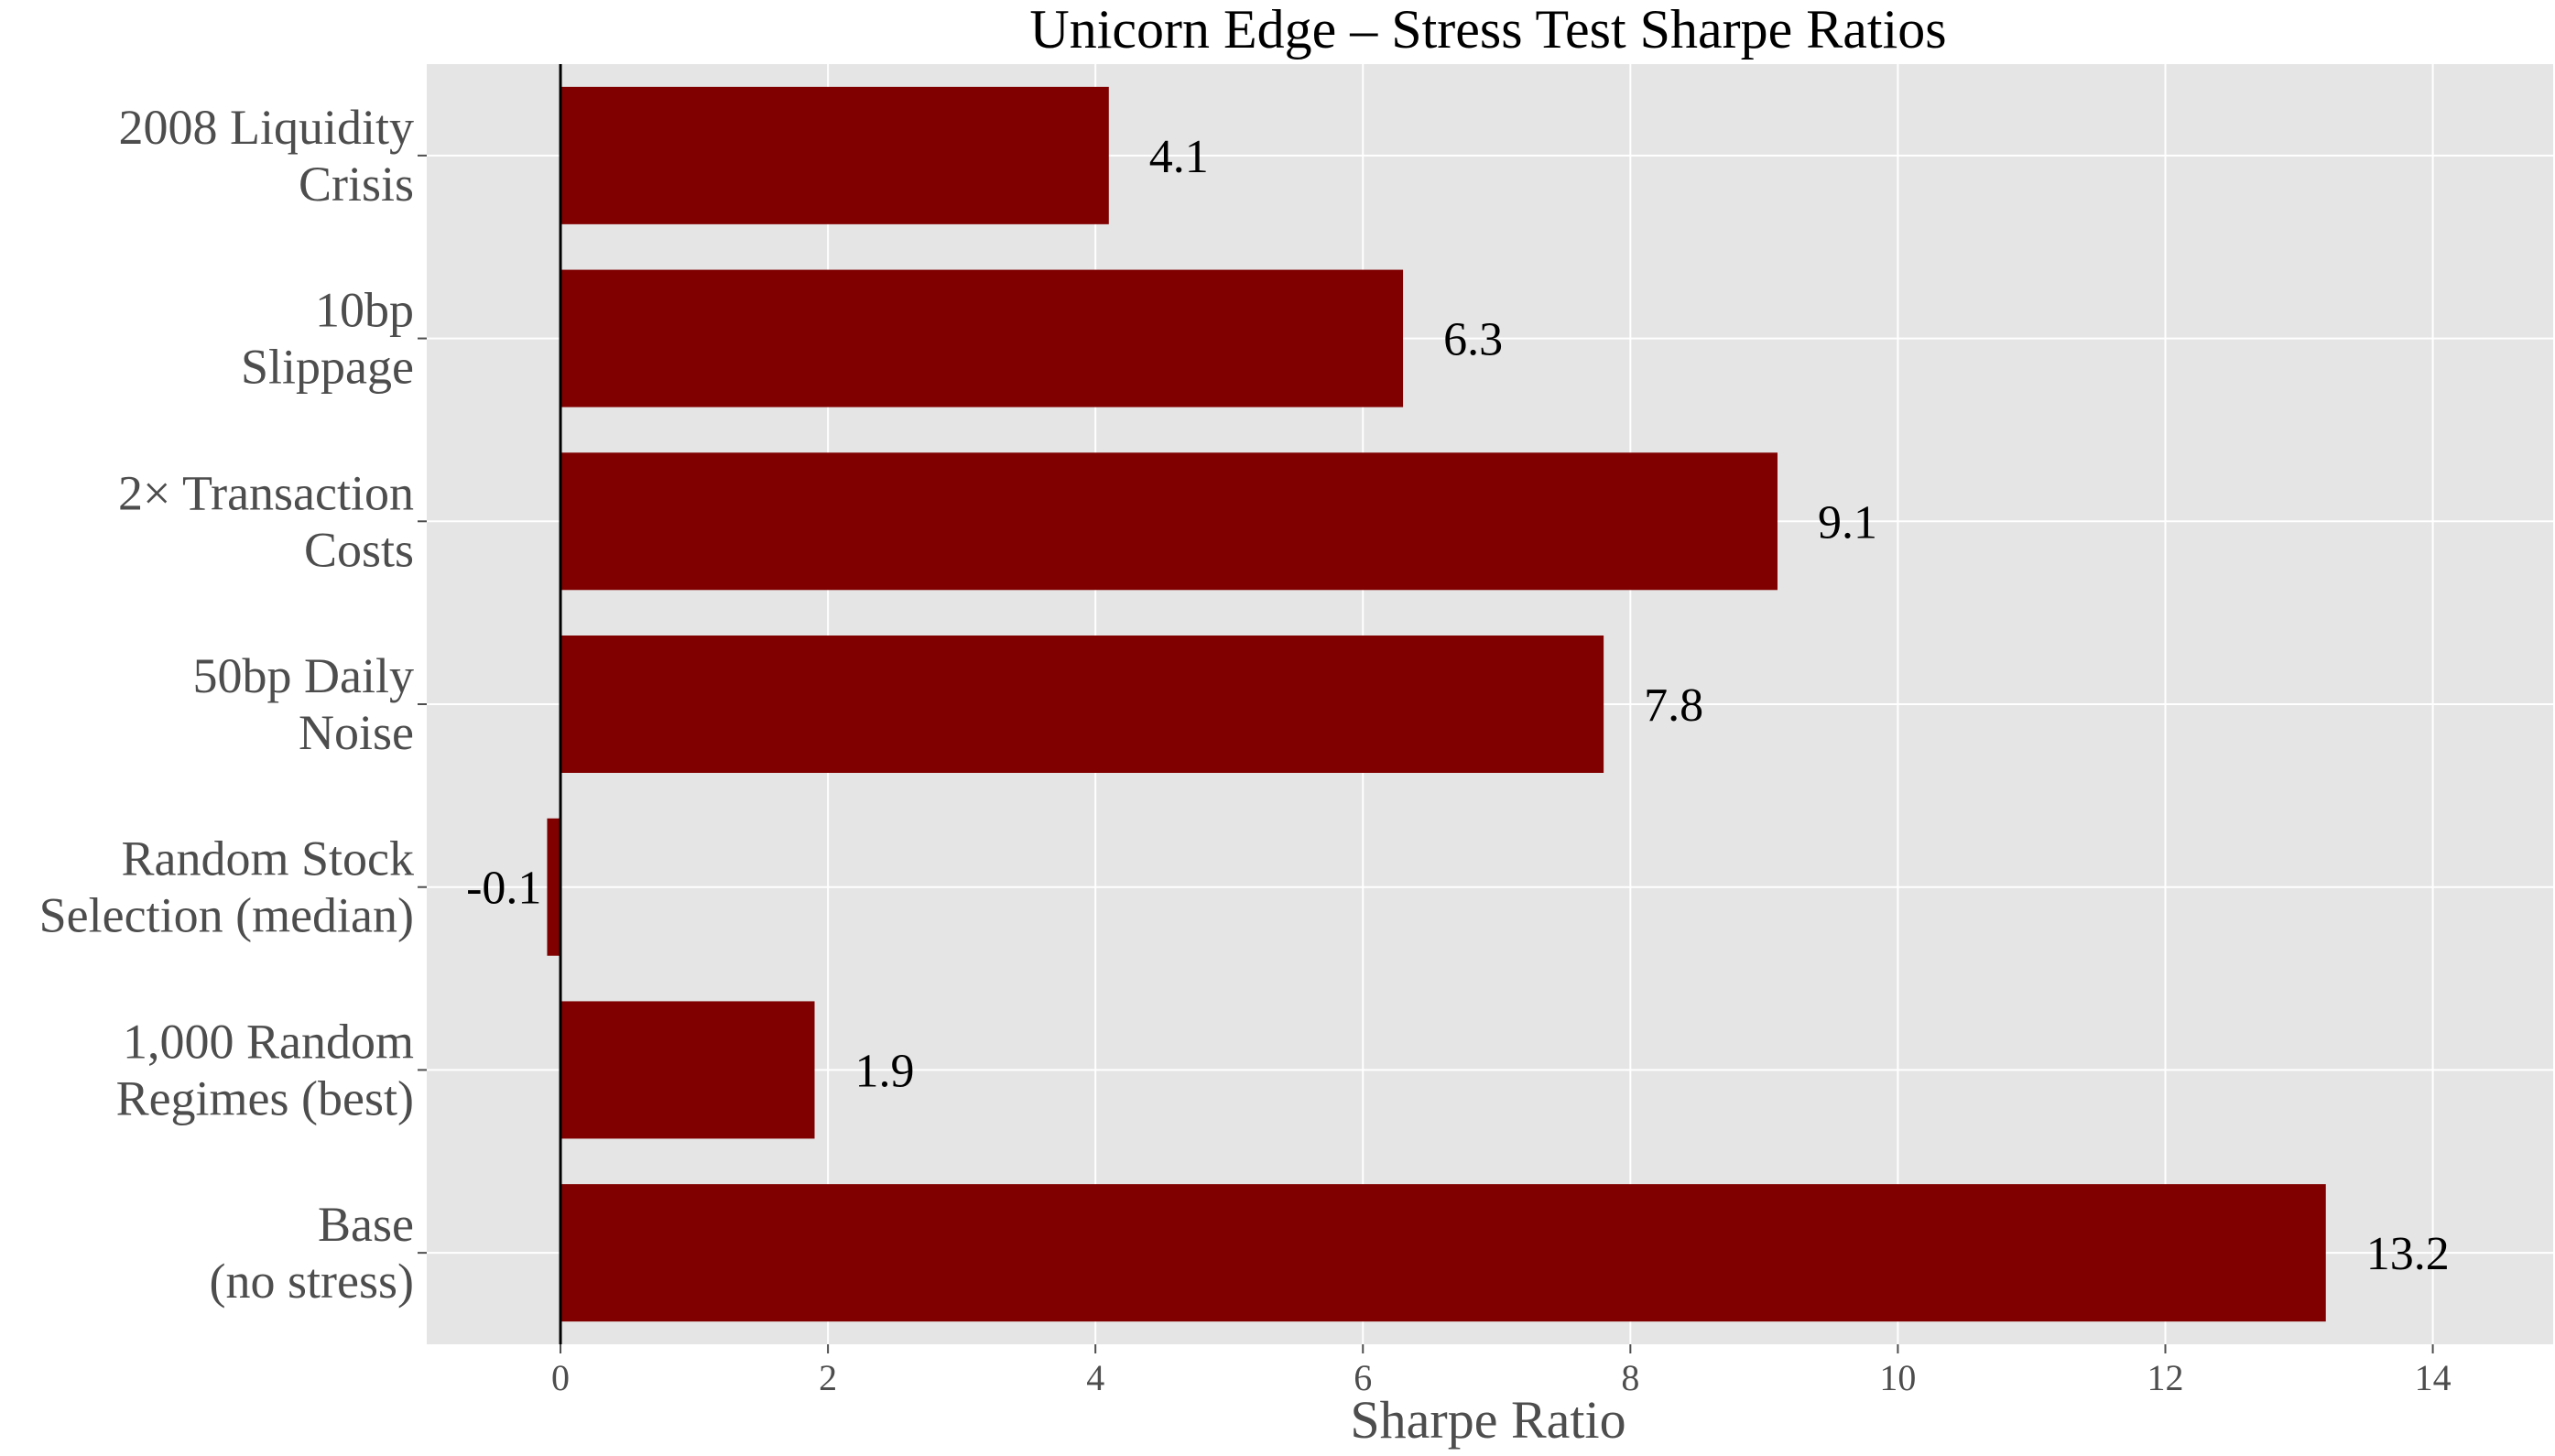 The height and width of the screenshot is (1456, 2555). I want to click on category-label-line: 10bp, so click(365, 310).